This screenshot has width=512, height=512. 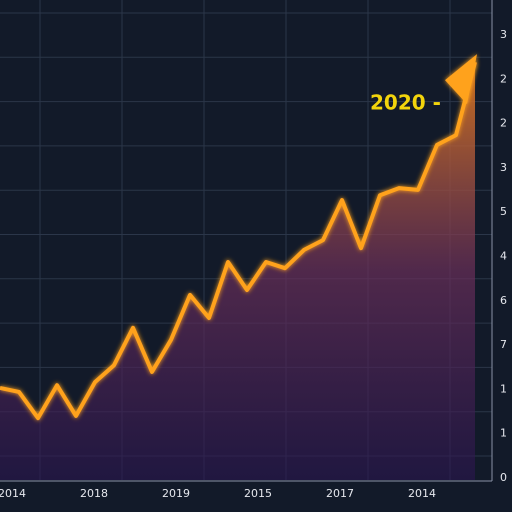 I want to click on annotation: 2020 -, so click(x=405, y=103).